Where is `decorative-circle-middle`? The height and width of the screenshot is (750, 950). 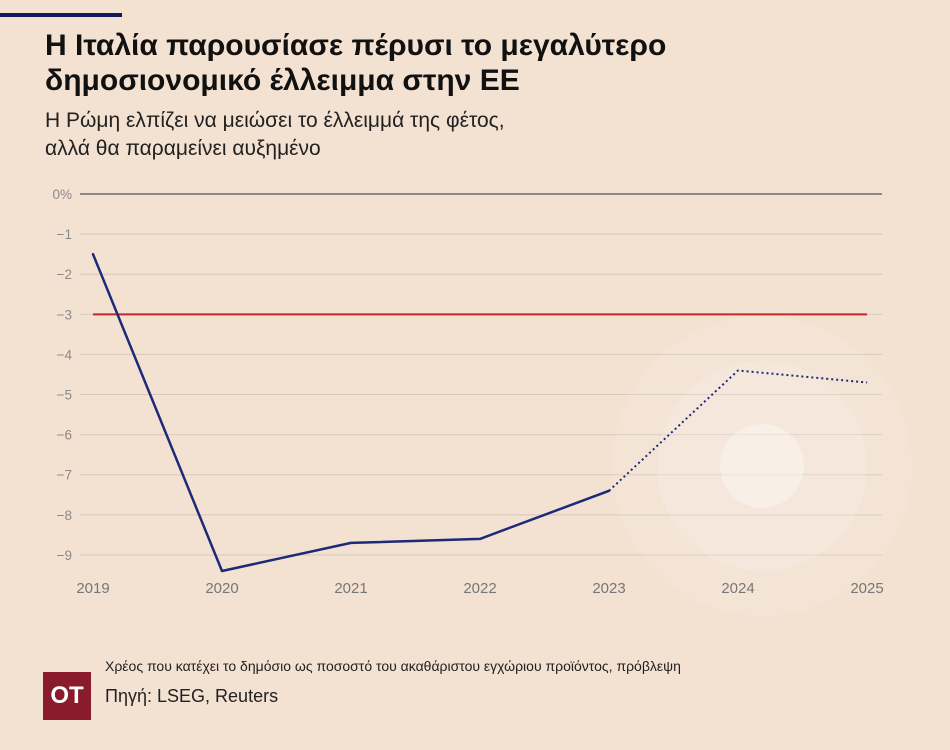
decorative-circle-middle is located at coordinates (762, 466).